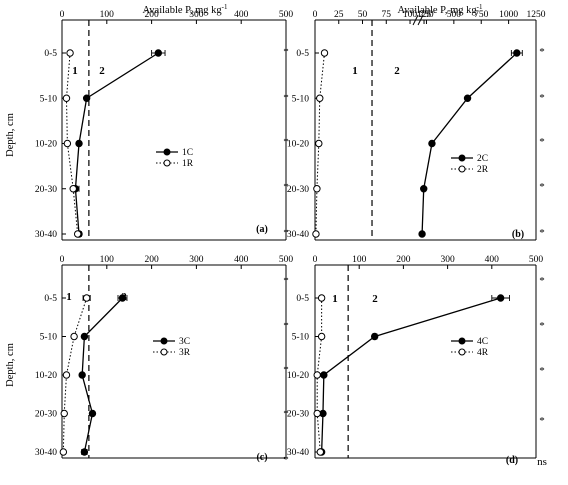 Image resolution: width=568 pixels, height=485 pixels. I want to click on top-axis-title-right: Available P, mg kg-1, so click(440, 9).